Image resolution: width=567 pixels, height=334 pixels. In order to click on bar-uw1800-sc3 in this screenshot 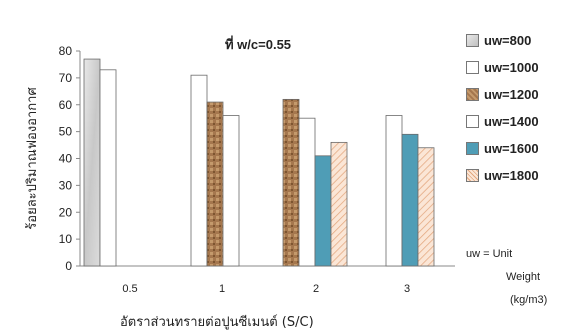, I will do `click(426, 207)`.